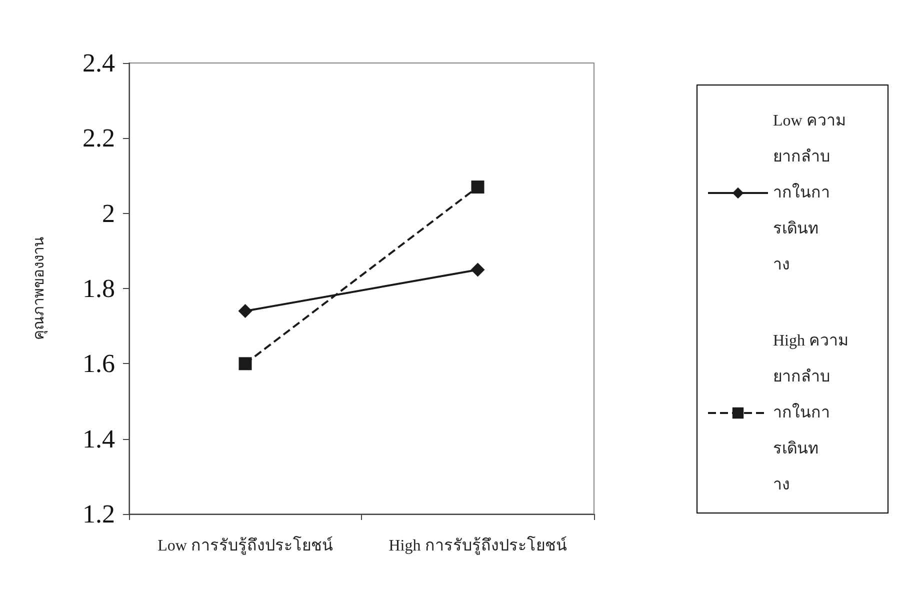 The width and height of the screenshot is (904, 606). What do you see at coordinates (98, 363) in the screenshot?
I see `y-tick-label: 1.6` at bounding box center [98, 363].